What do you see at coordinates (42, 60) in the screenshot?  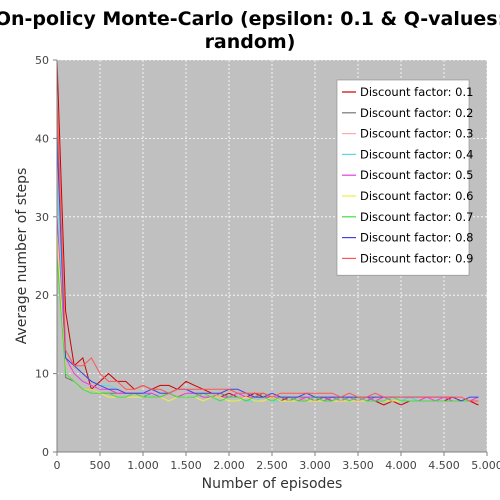 I see `y-tick-label: 50` at bounding box center [42, 60].